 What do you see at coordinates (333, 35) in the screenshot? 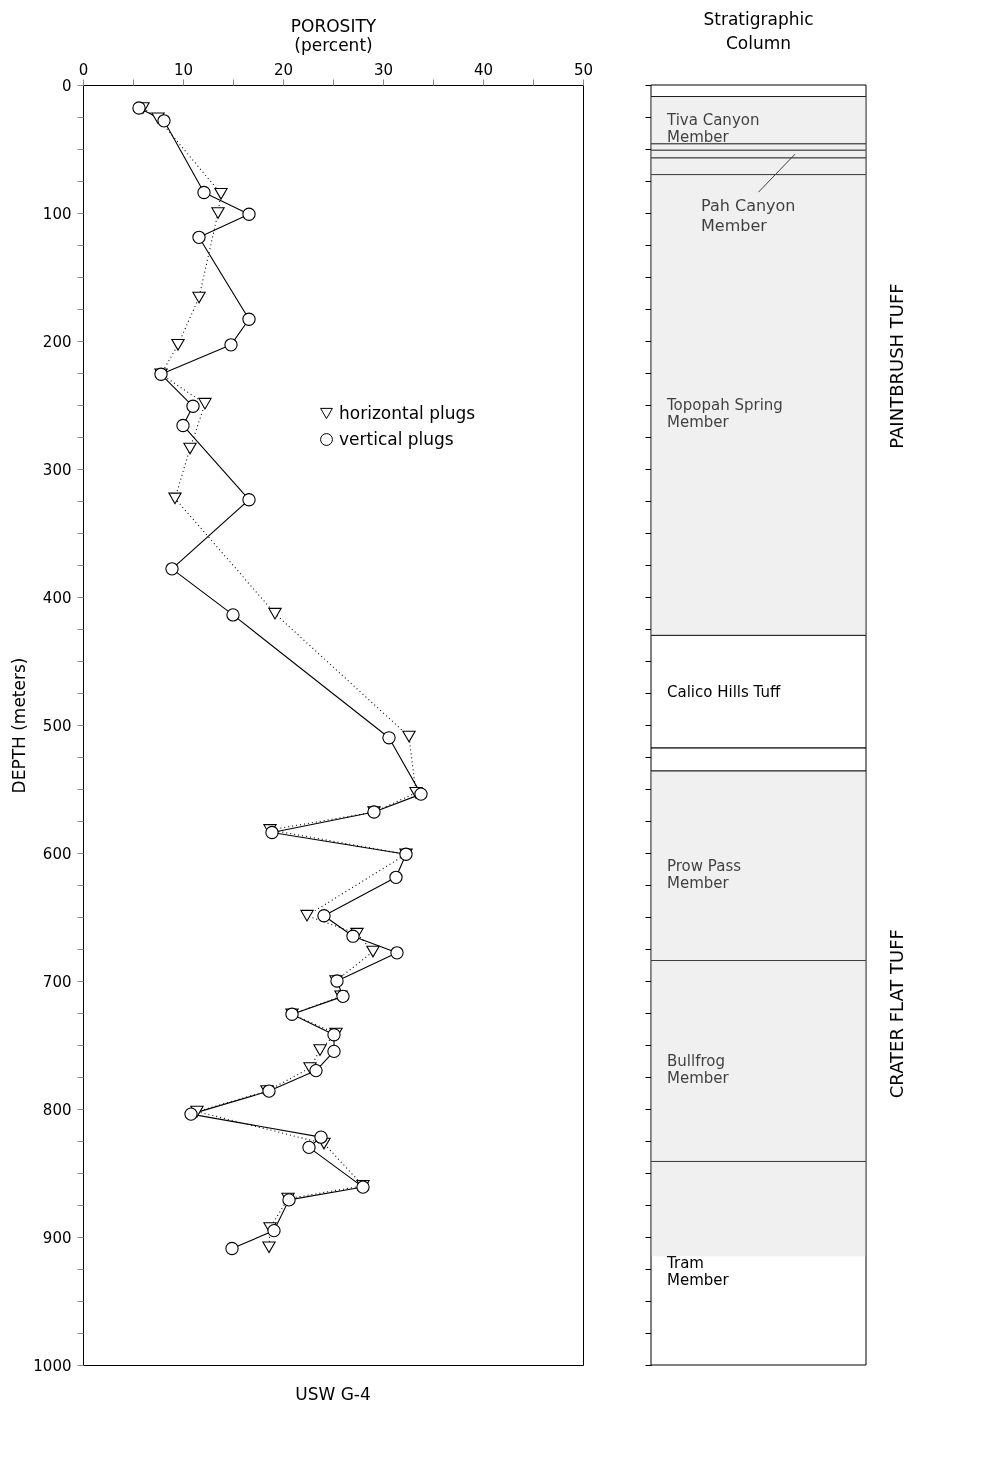
I see `x-axis-title: POROSITY (percent)` at bounding box center [333, 35].